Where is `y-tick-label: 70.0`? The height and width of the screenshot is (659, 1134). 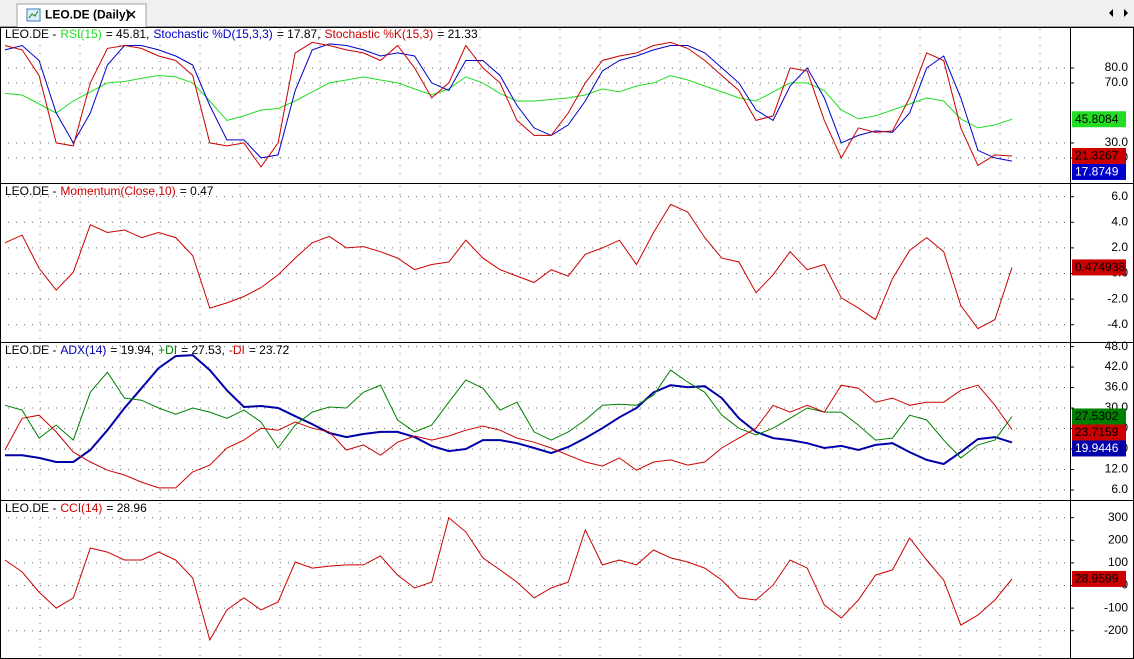 y-tick-label: 70.0 is located at coordinates (1117, 82).